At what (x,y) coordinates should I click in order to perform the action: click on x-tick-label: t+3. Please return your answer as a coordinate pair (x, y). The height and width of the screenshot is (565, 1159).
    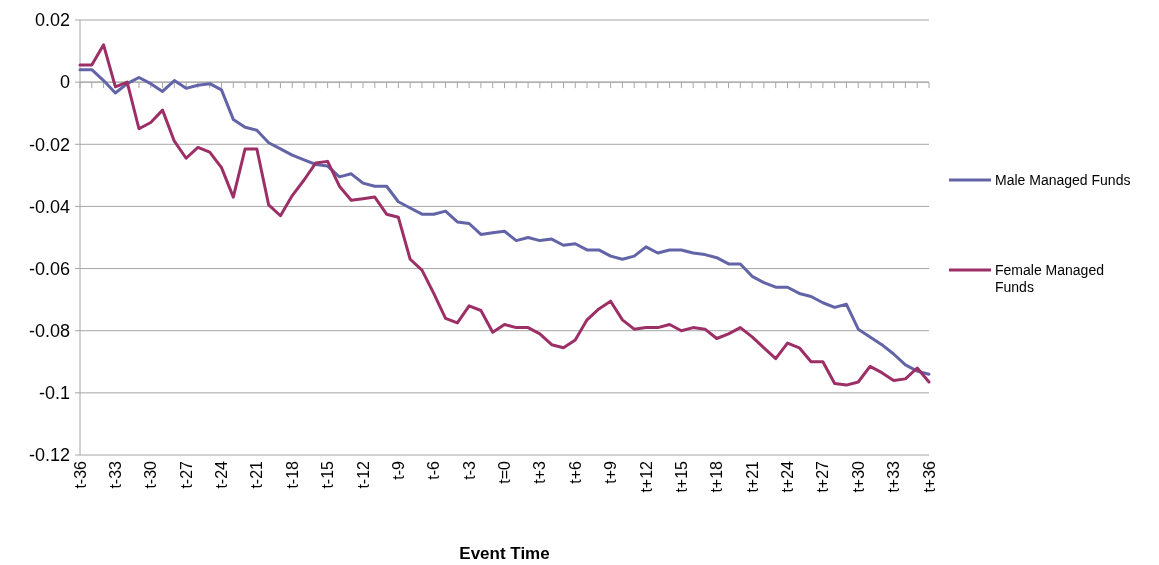
    Looking at the image, I should click on (540, 472).